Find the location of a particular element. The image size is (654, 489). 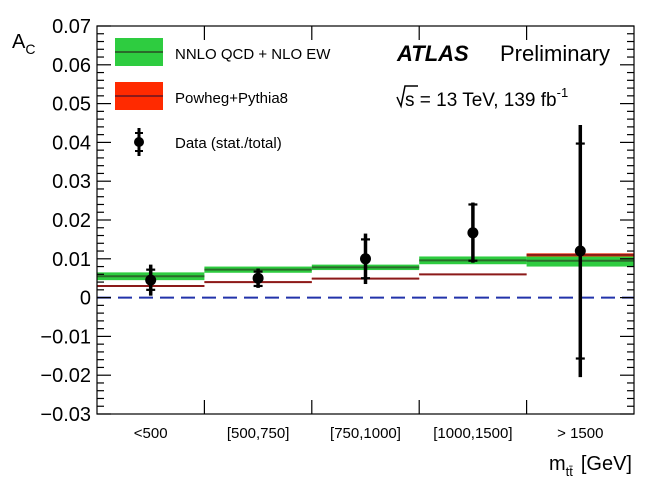

y-tick-label-2: −0.01 is located at coordinates (65, 337).